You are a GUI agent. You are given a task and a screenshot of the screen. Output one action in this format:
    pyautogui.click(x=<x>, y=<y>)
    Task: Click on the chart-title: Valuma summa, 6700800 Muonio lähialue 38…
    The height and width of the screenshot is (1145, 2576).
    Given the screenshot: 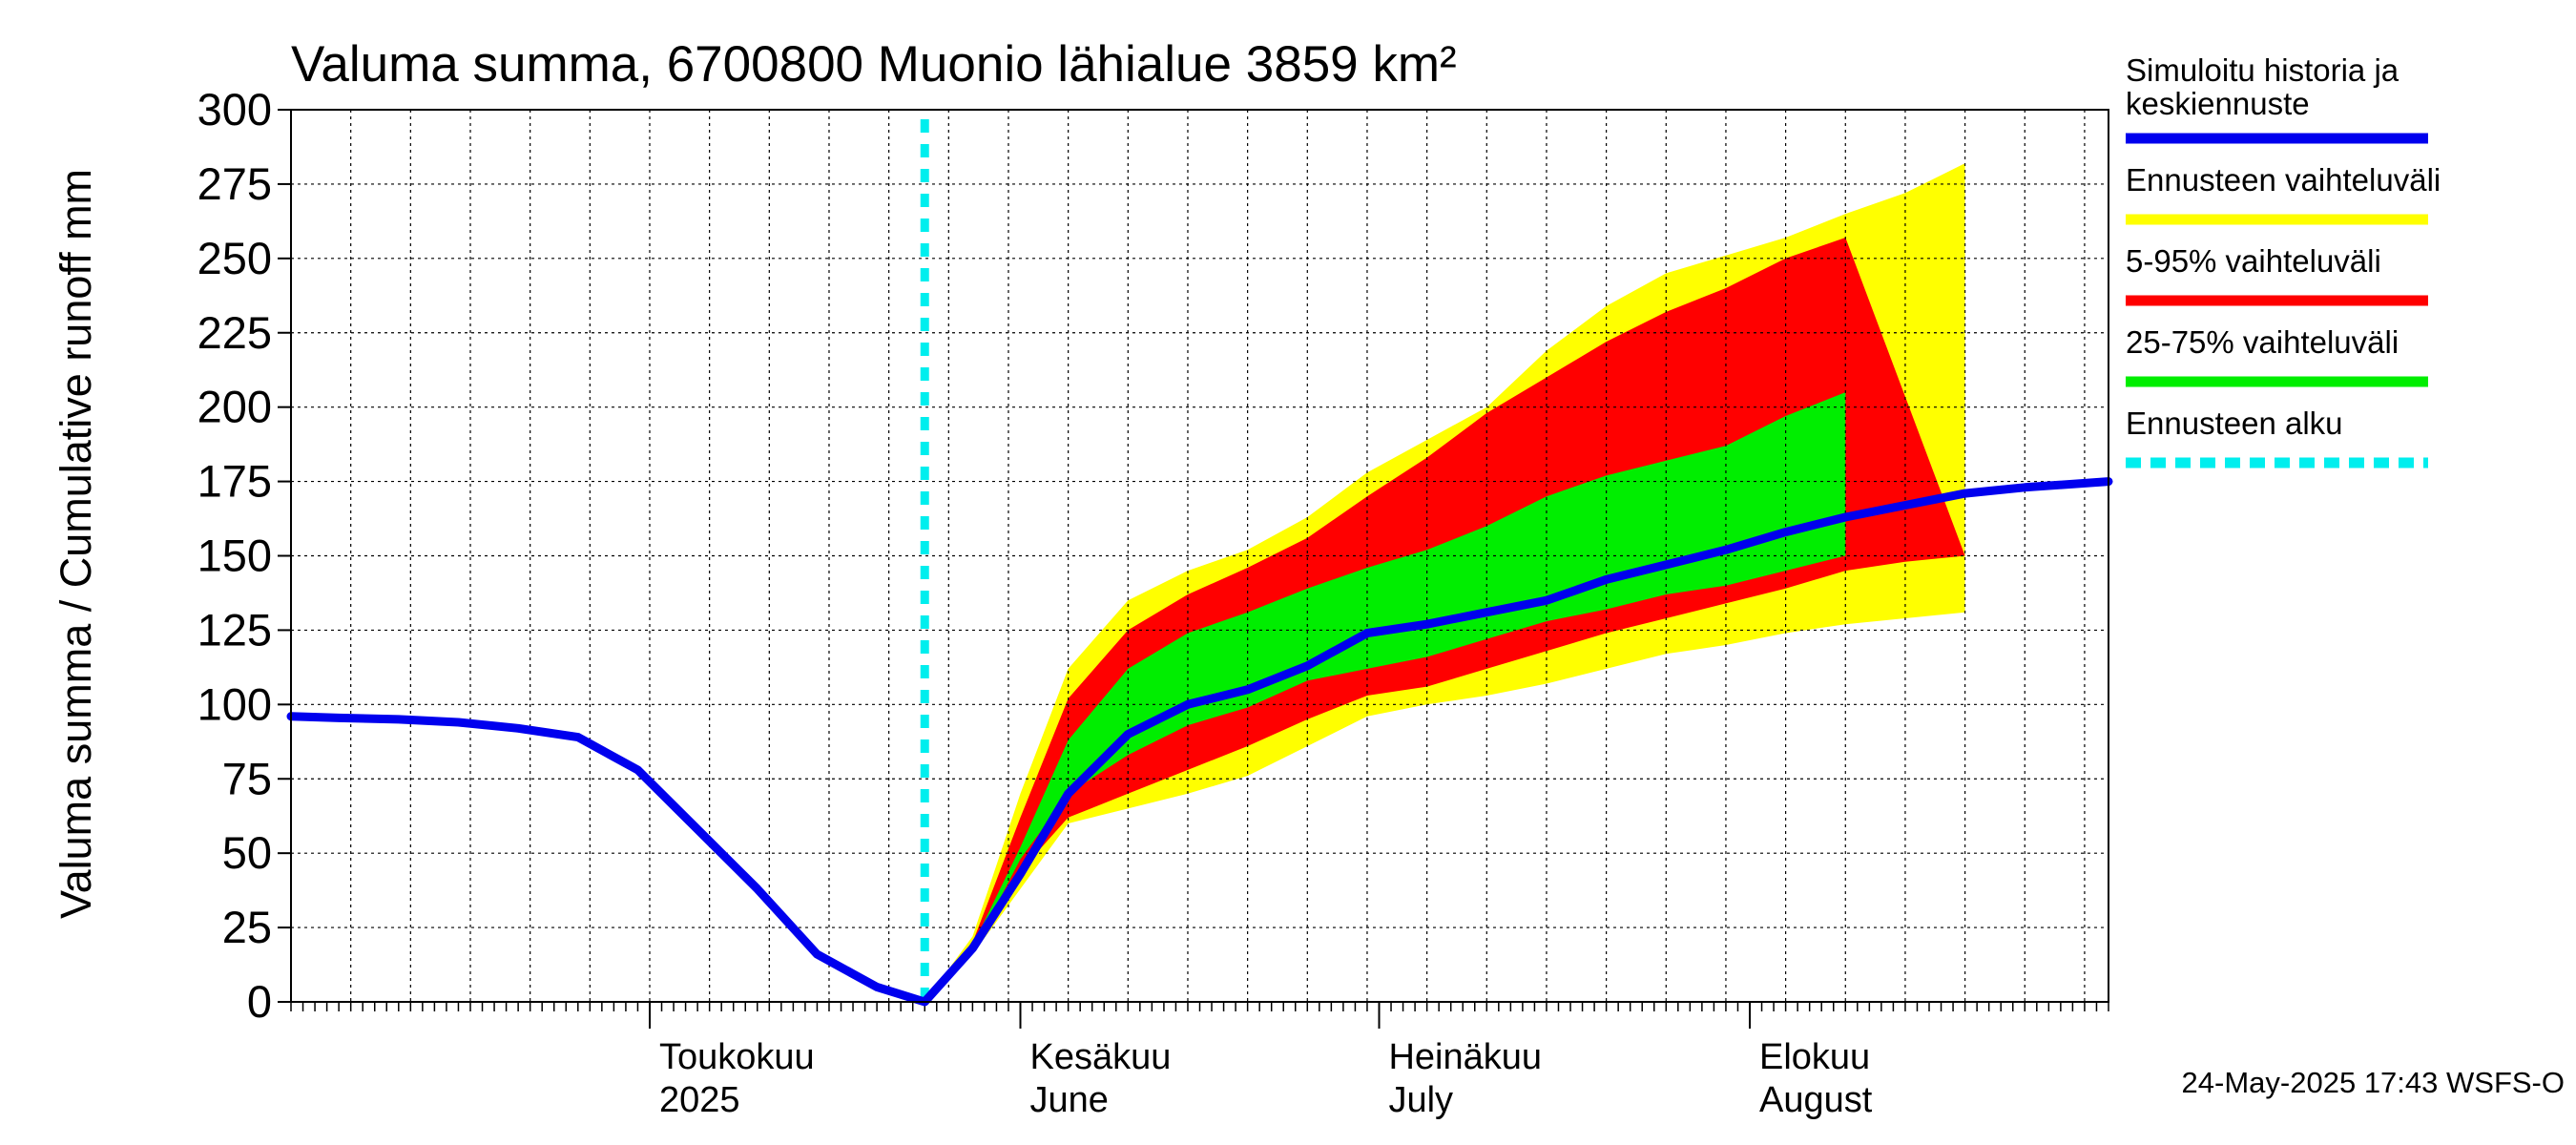 What is the action you would take?
    pyautogui.click(x=874, y=64)
    